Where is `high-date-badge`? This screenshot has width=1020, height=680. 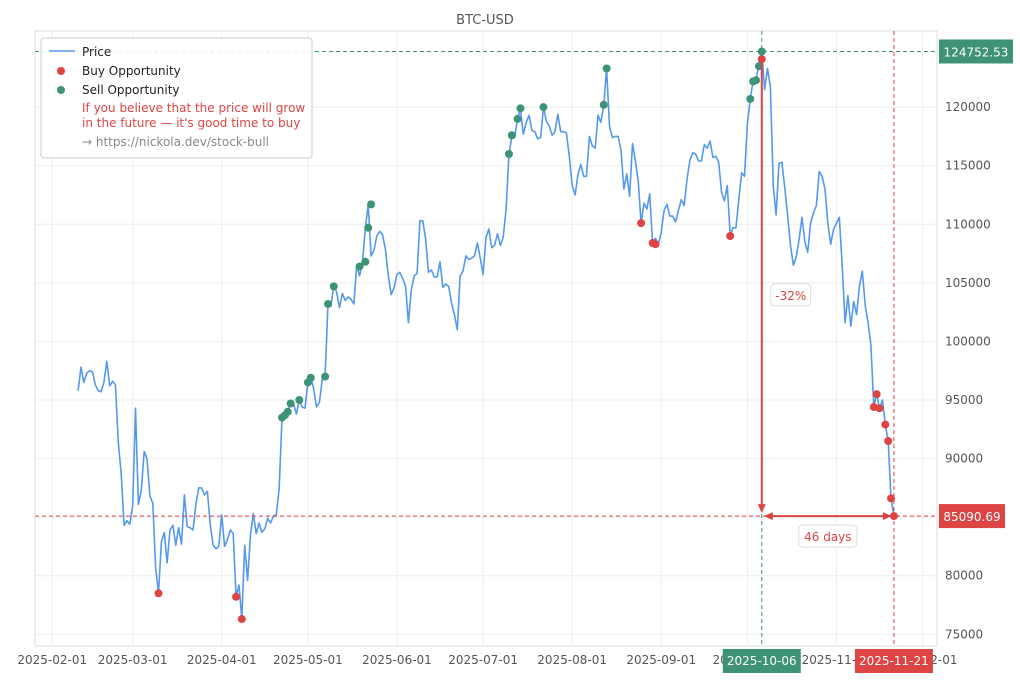 high-date-badge is located at coordinates (761, 661).